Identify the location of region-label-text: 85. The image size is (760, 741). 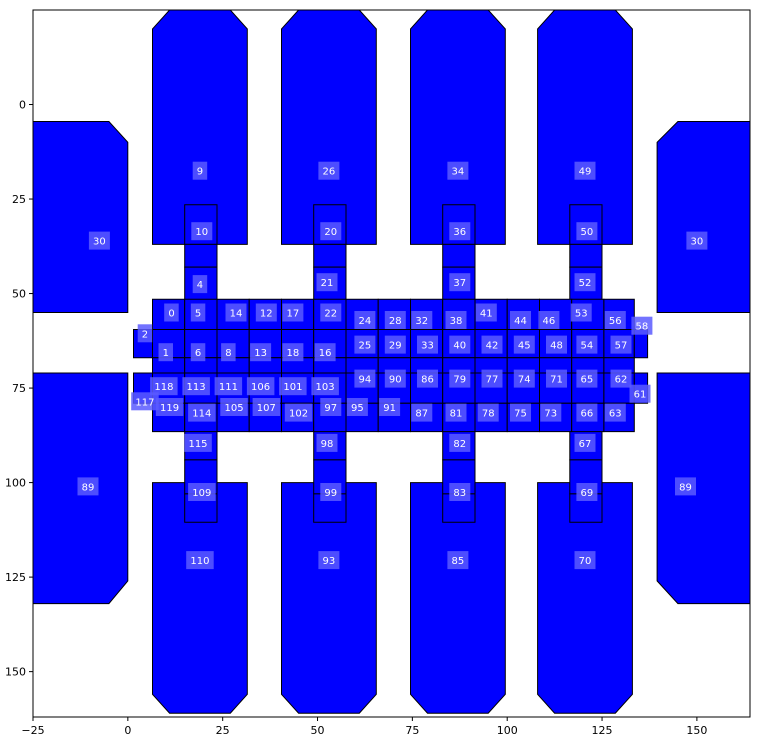
(458, 561).